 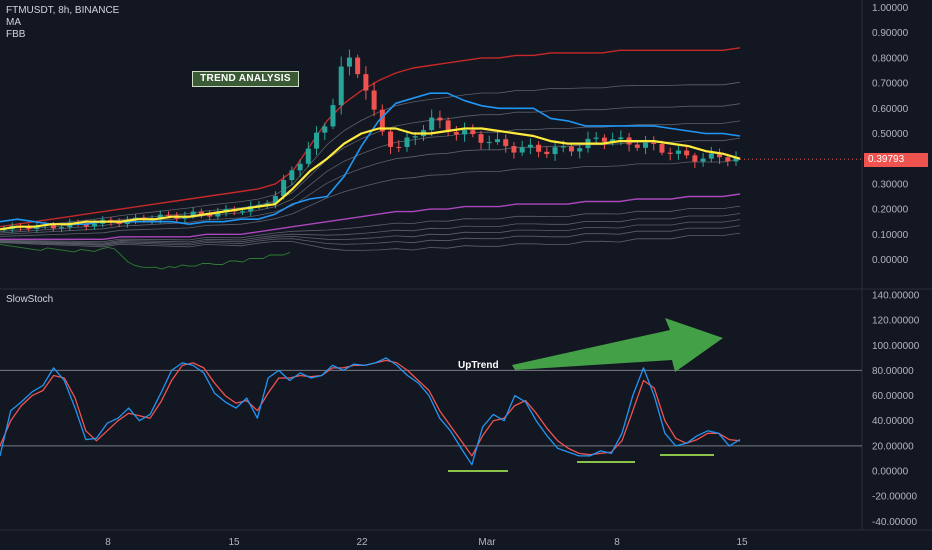 I want to click on annotations, so click(x=585, y=395).